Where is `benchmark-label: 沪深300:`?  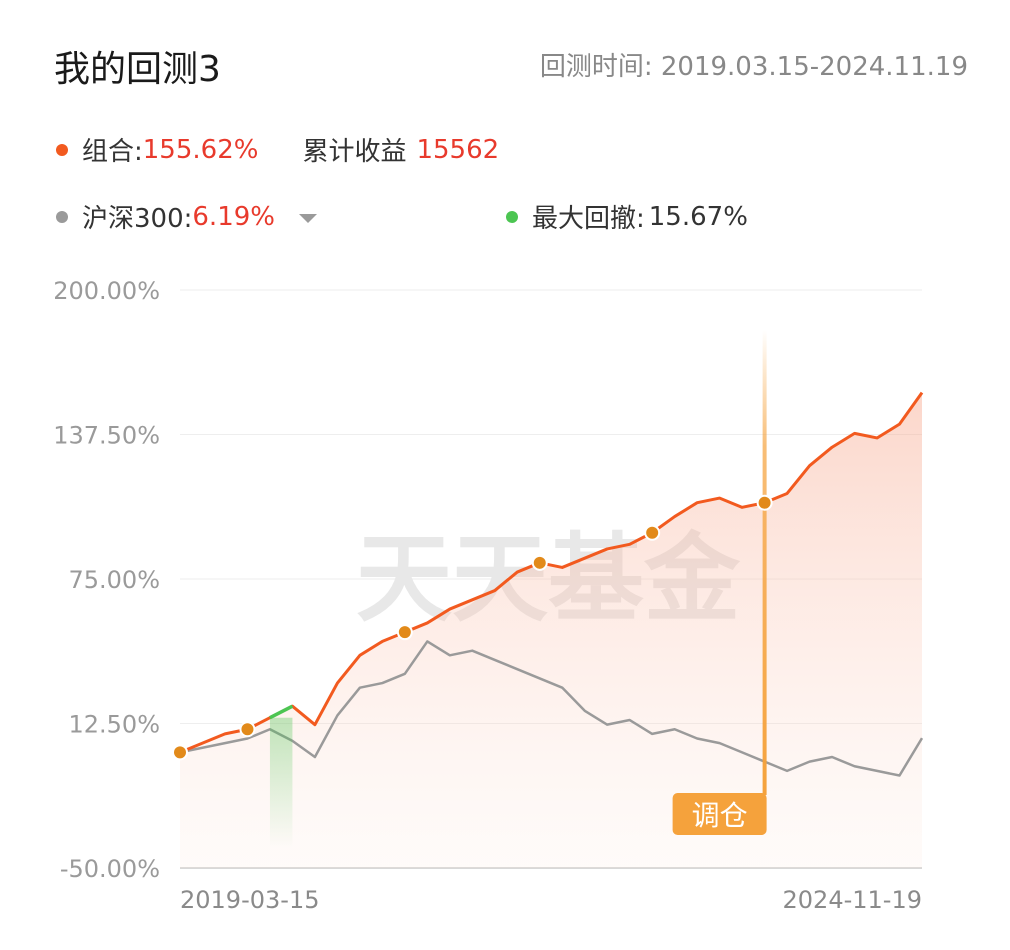 benchmark-label: 沪深300: is located at coordinates (137, 219).